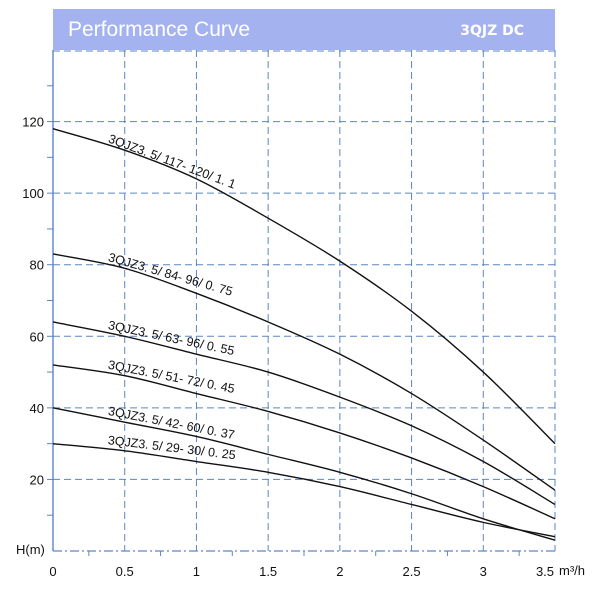 Image resolution: width=601 pixels, height=591 pixels. Describe the element at coordinates (52, 571) in the screenshot. I see `x-tick-label: 0` at that location.